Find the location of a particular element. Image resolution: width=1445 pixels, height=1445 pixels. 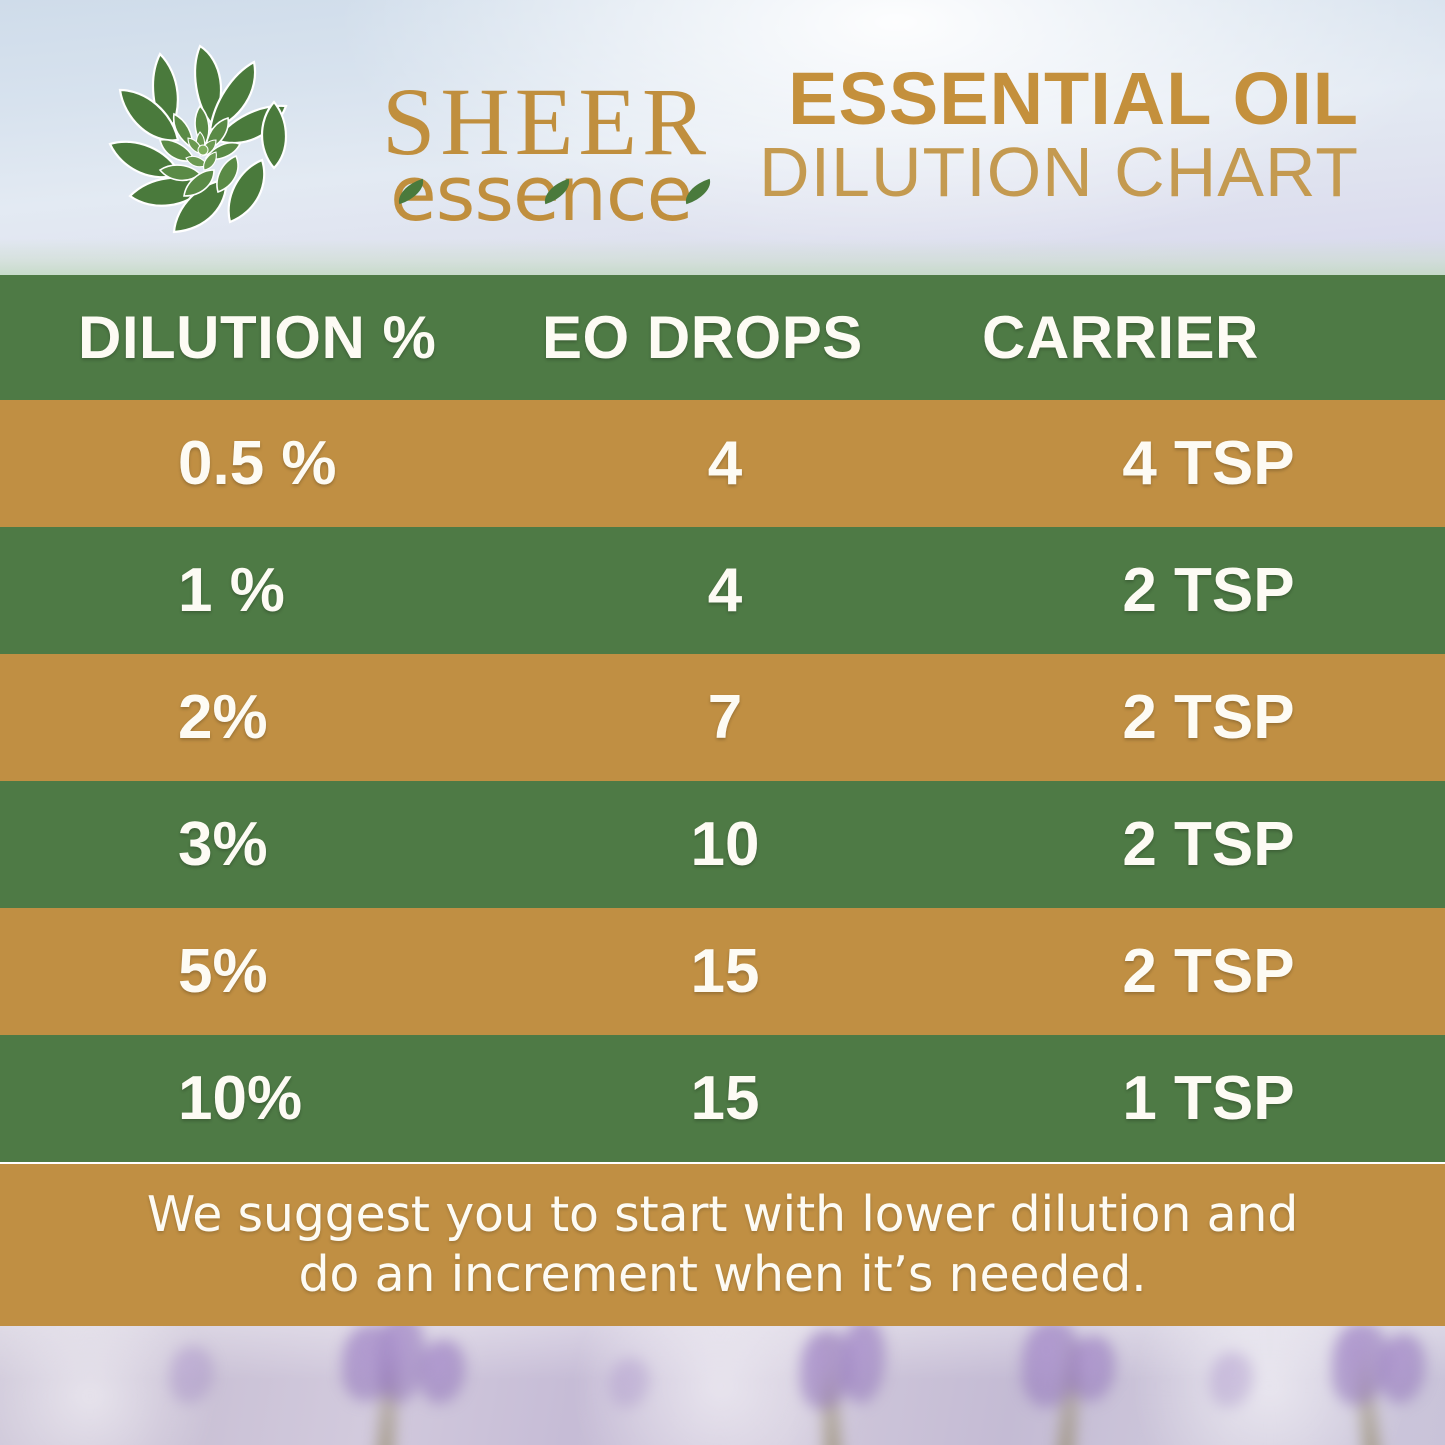

leaf-spiral-flower-icon is located at coordinates (198, 139).